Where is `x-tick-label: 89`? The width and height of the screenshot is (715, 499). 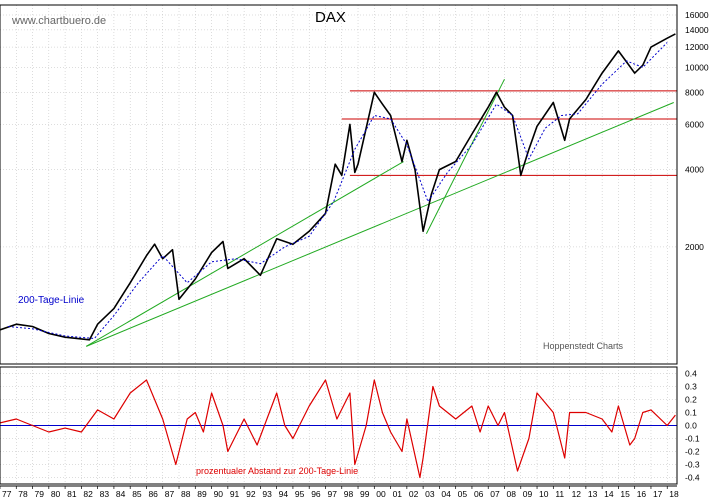 x-tick-label: 89 is located at coordinates (202, 494).